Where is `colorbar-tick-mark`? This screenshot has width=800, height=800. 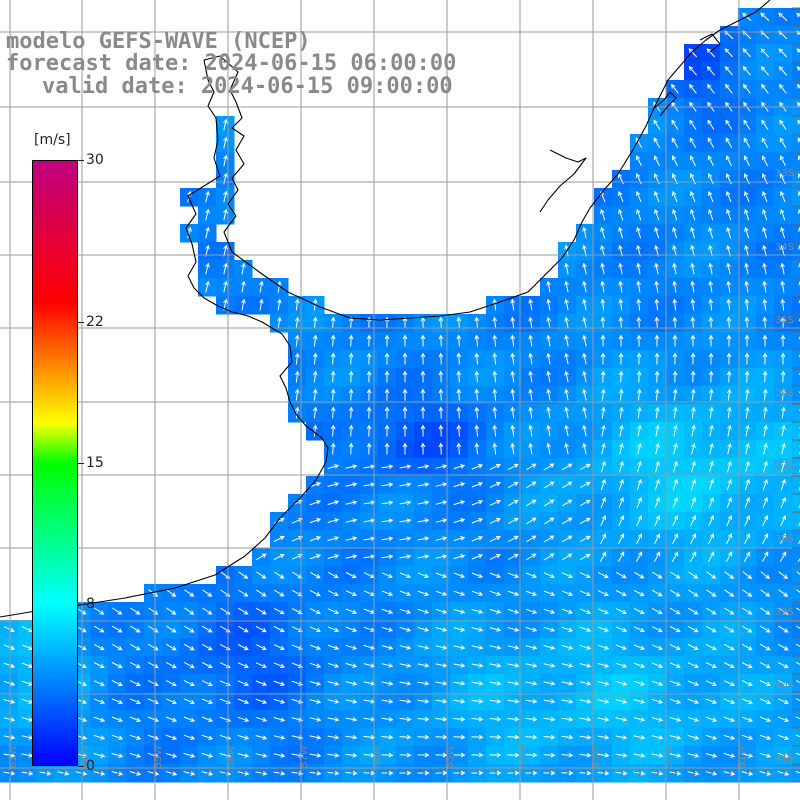 colorbar-tick-mark is located at coordinates (81, 766).